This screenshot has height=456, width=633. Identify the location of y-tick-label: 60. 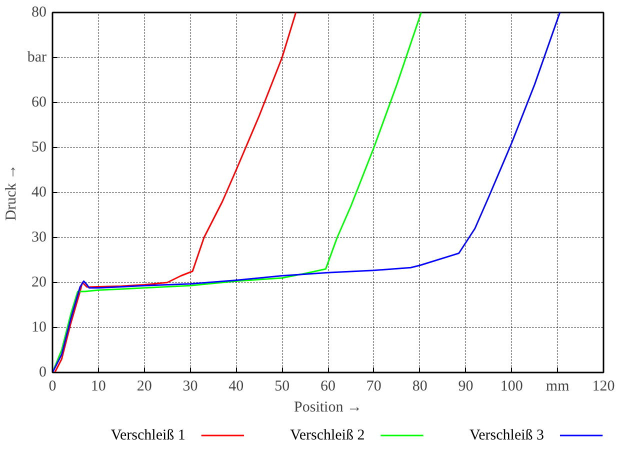
(39, 102).